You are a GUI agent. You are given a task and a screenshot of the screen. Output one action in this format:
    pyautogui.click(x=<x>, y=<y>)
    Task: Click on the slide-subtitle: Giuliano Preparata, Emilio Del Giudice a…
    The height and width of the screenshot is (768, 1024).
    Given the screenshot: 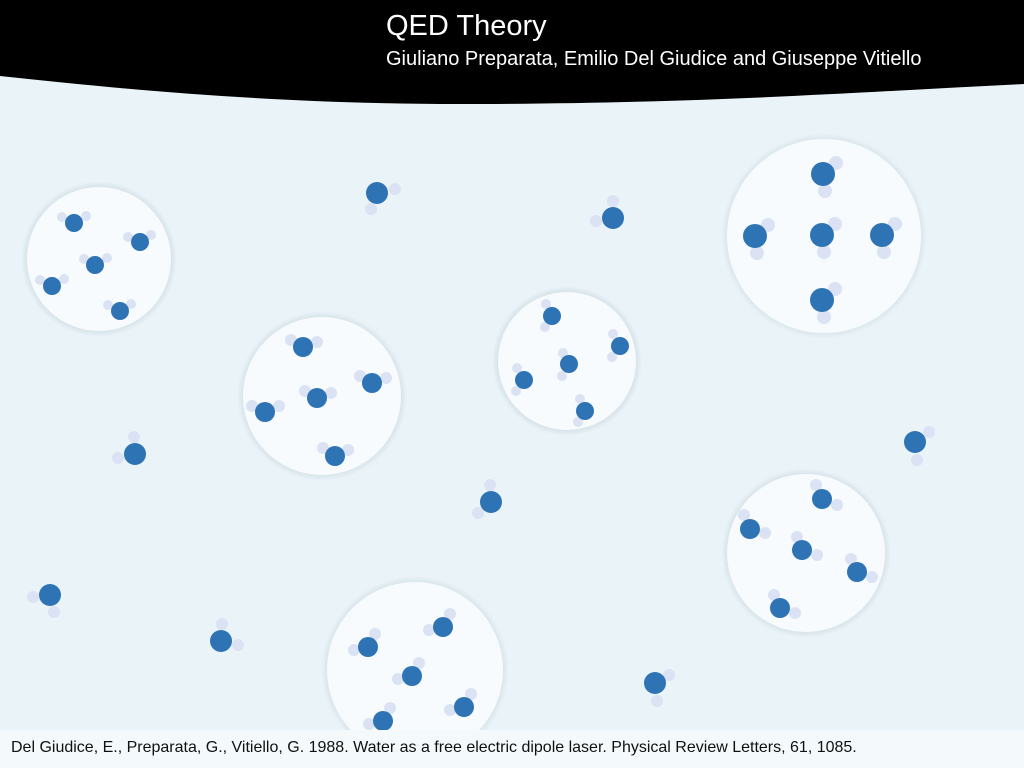 What is the action you would take?
    pyautogui.click(x=654, y=59)
    